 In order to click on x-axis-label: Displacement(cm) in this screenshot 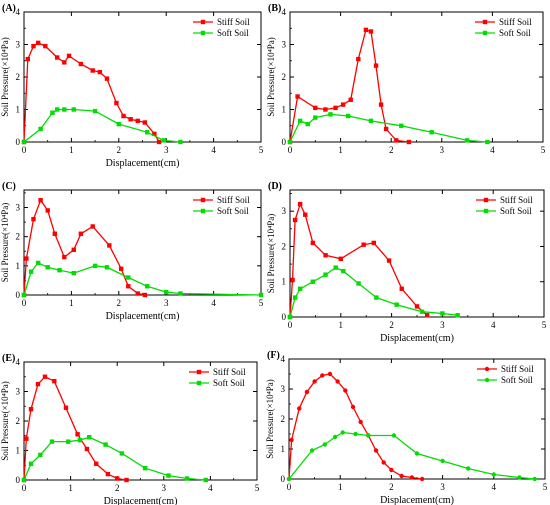, I will do `click(417, 338)`.